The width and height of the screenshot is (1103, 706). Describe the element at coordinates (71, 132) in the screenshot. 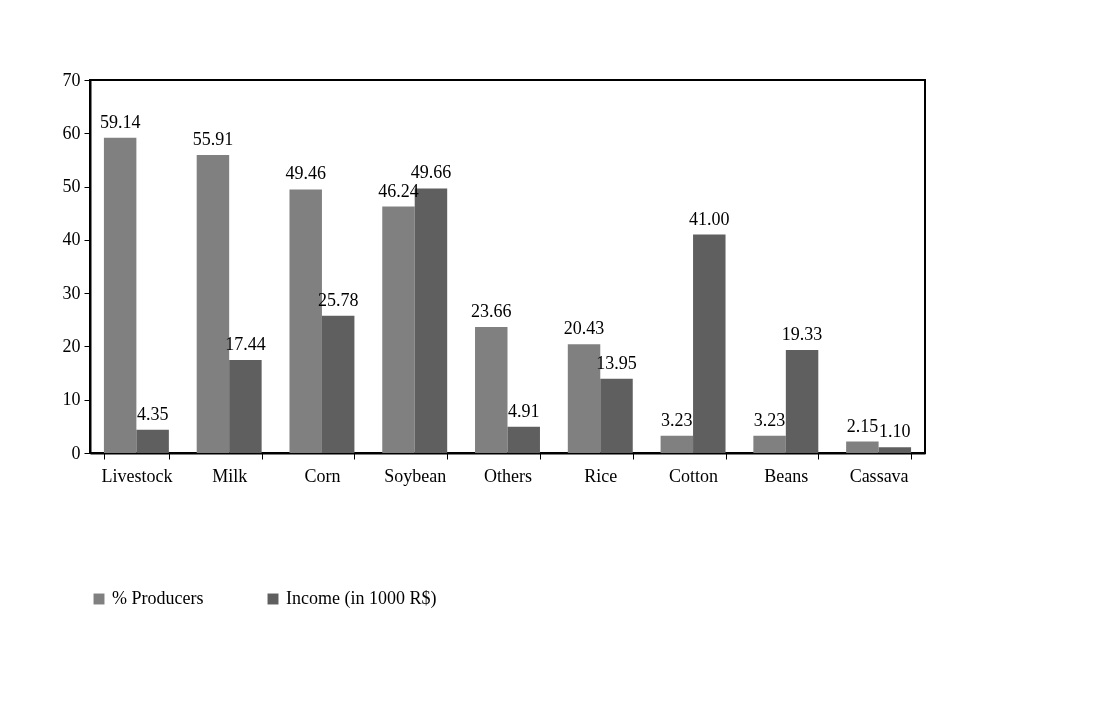

I see `y-tick-label: 60` at that location.